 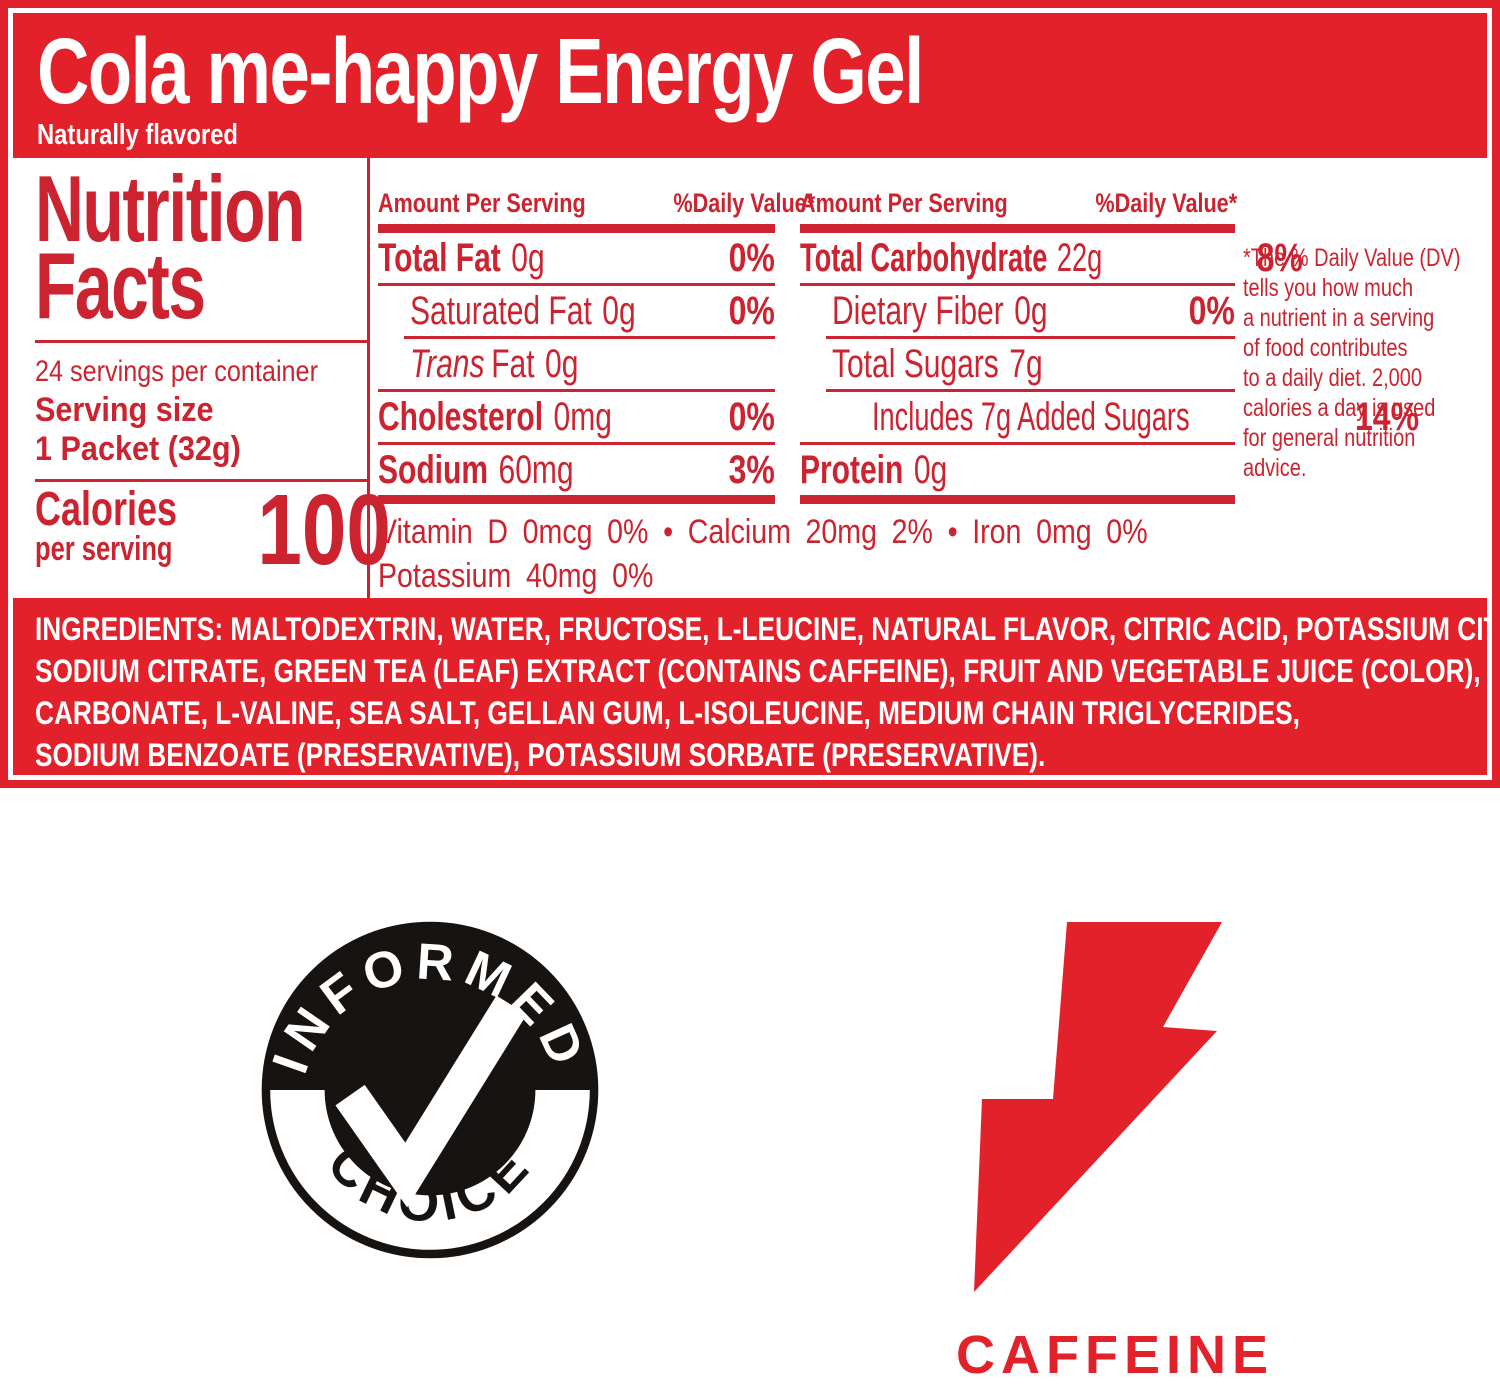 What do you see at coordinates (852, 469) in the screenshot?
I see `nutrient-name: Protein` at bounding box center [852, 469].